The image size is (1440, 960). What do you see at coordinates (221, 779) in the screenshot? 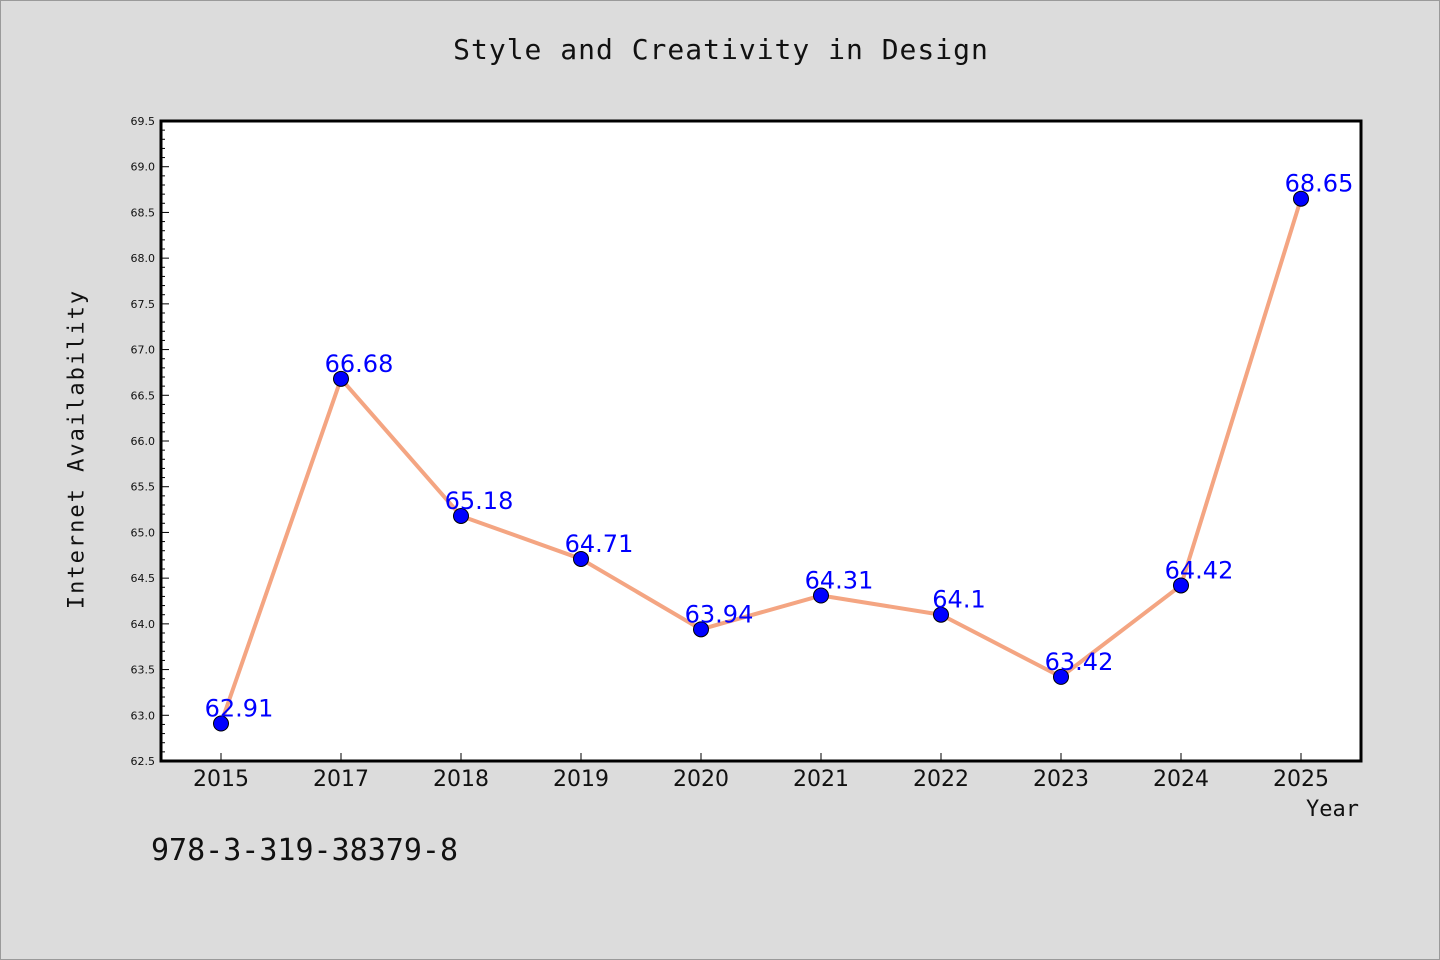
I see `x-tick-label: 2015` at bounding box center [221, 779].